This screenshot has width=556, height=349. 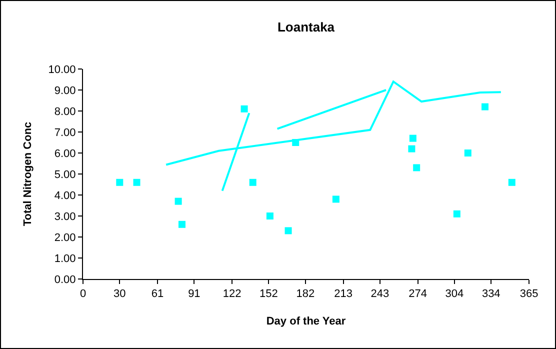 I want to click on y-tick-label: 0.00, so click(x=65, y=280).